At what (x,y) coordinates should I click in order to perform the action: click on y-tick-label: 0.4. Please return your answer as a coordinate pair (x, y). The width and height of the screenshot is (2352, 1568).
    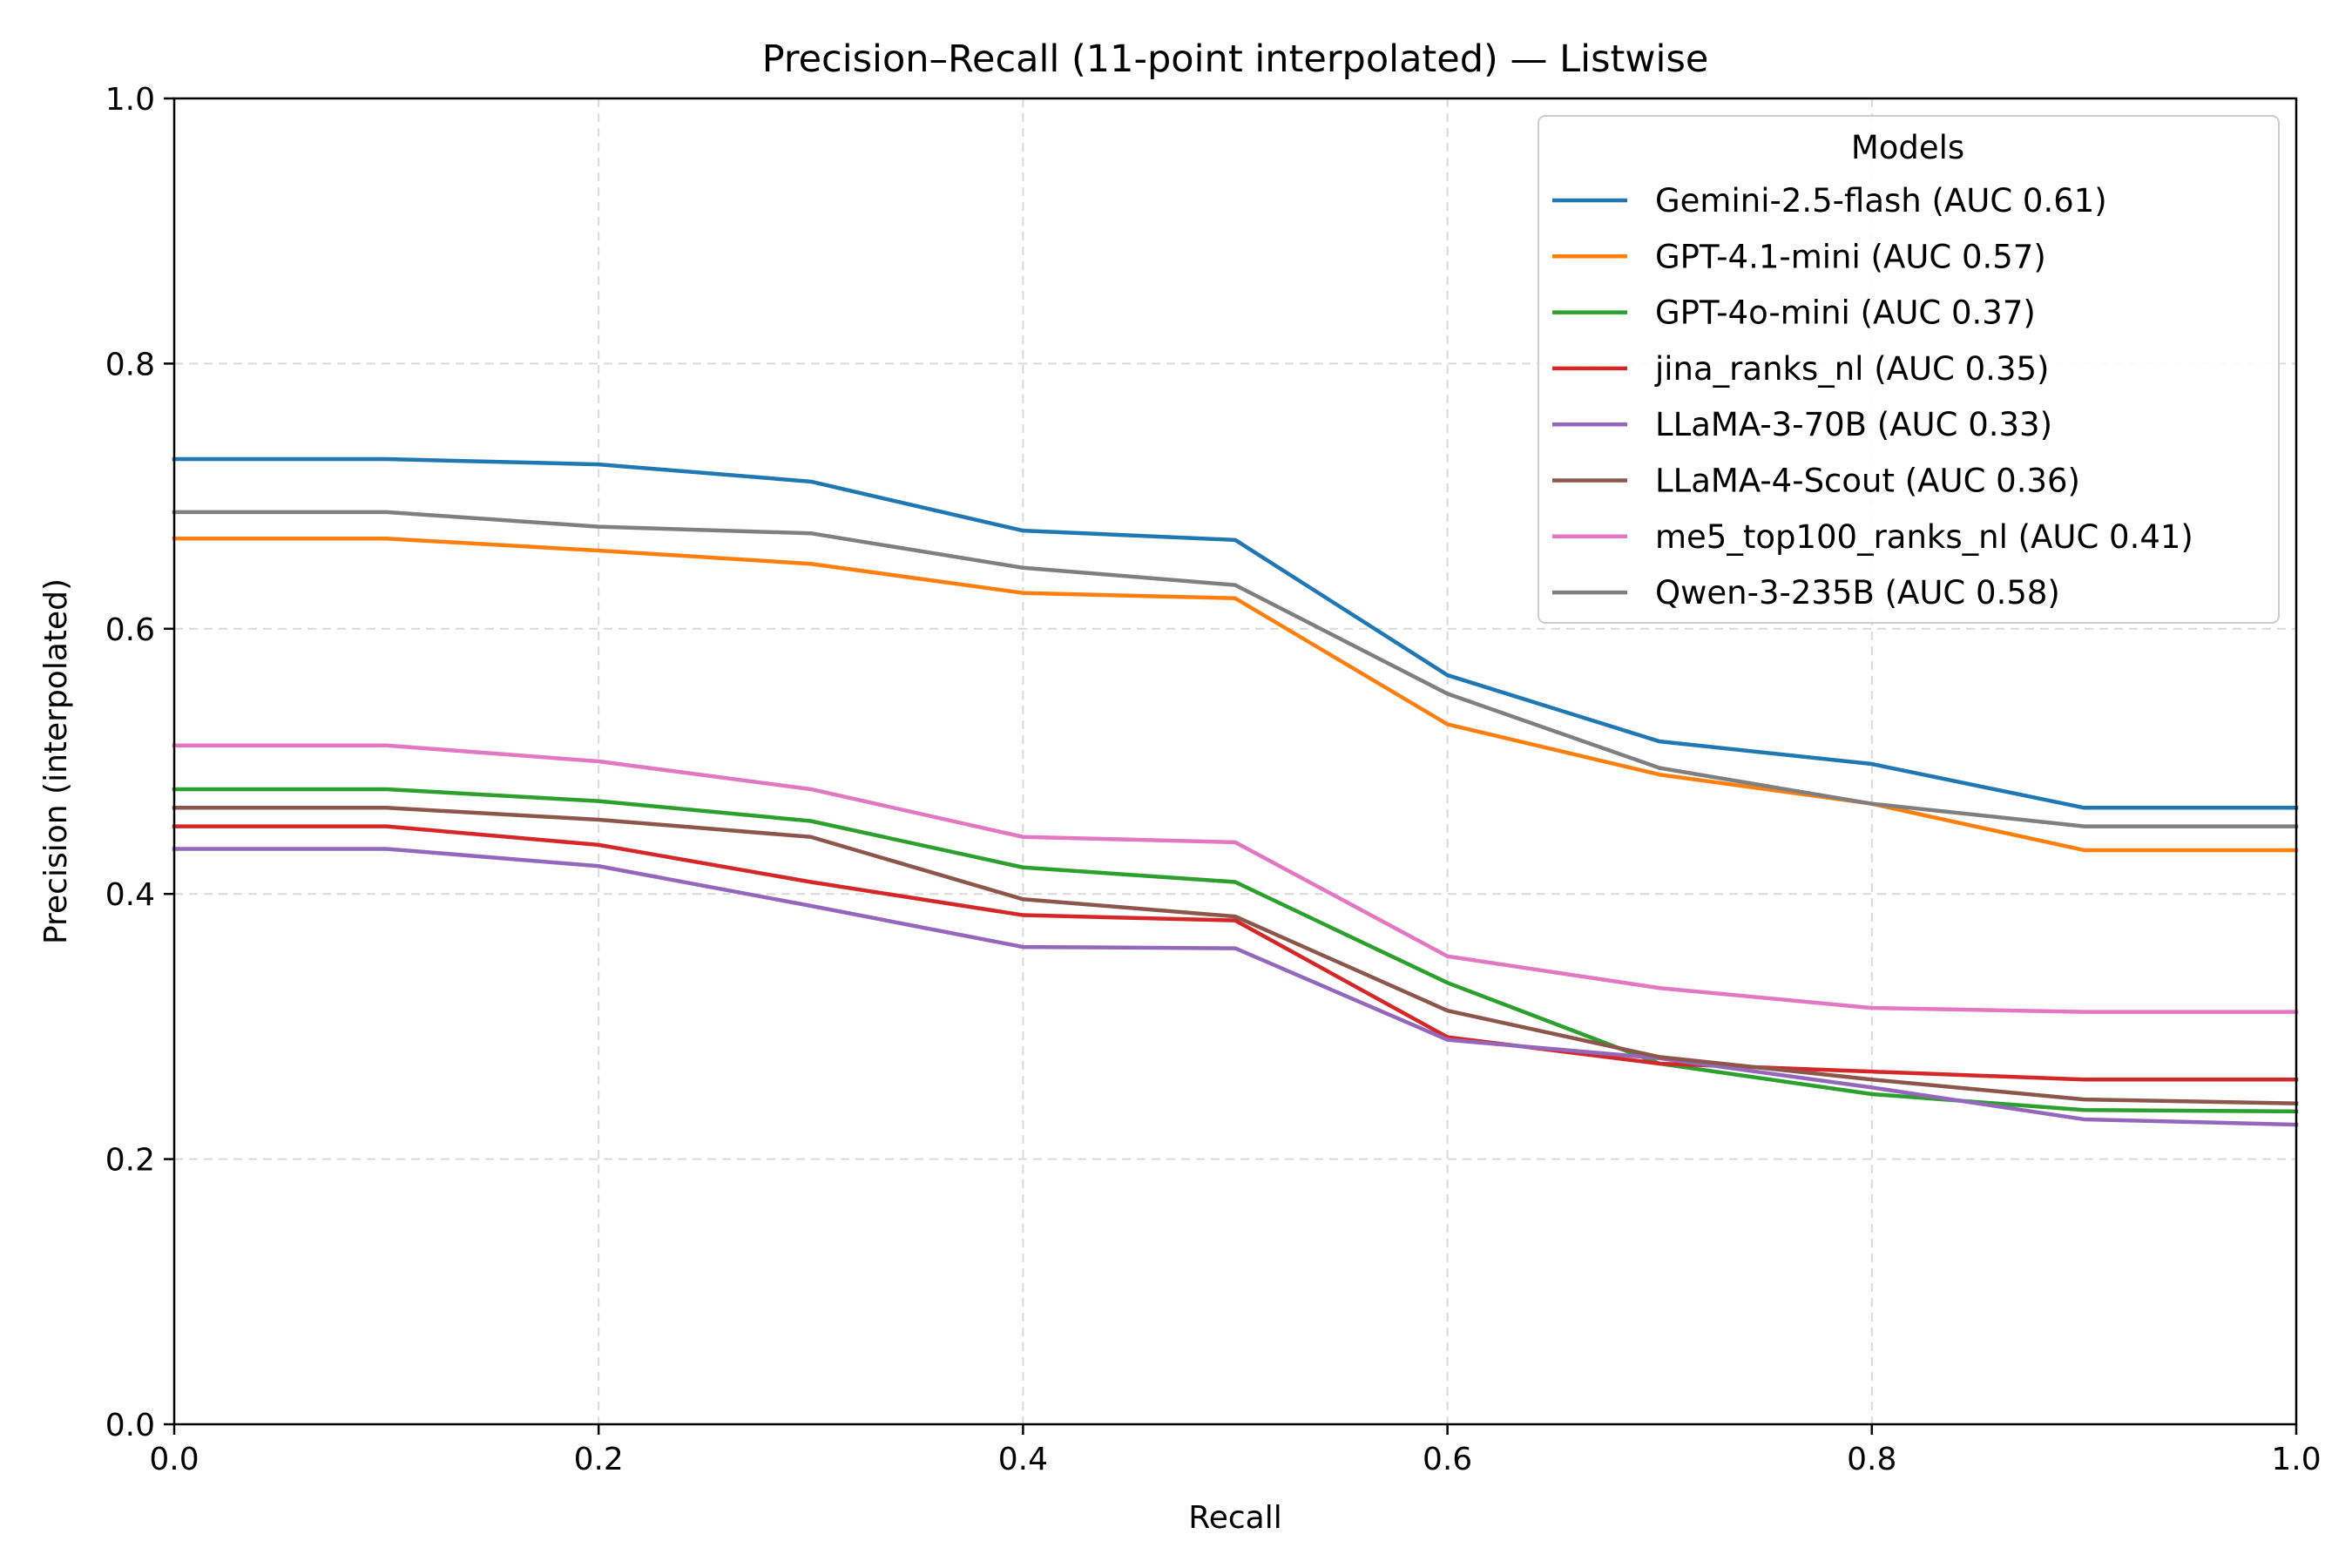
    Looking at the image, I should click on (130, 895).